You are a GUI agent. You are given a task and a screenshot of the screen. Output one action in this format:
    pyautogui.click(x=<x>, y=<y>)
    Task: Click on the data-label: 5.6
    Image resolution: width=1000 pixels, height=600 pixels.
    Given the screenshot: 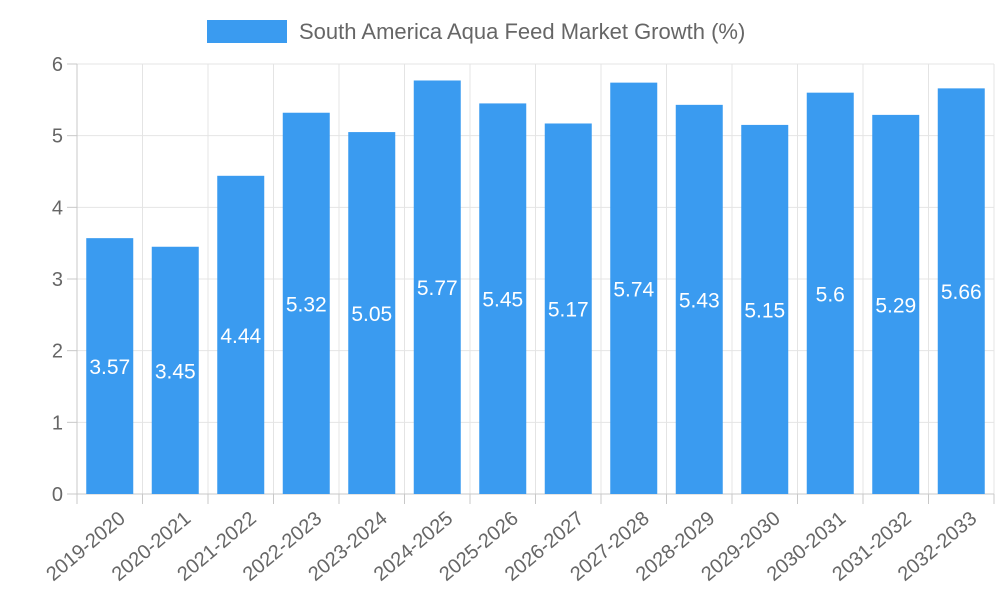 What is the action you would take?
    pyautogui.click(x=830, y=294)
    